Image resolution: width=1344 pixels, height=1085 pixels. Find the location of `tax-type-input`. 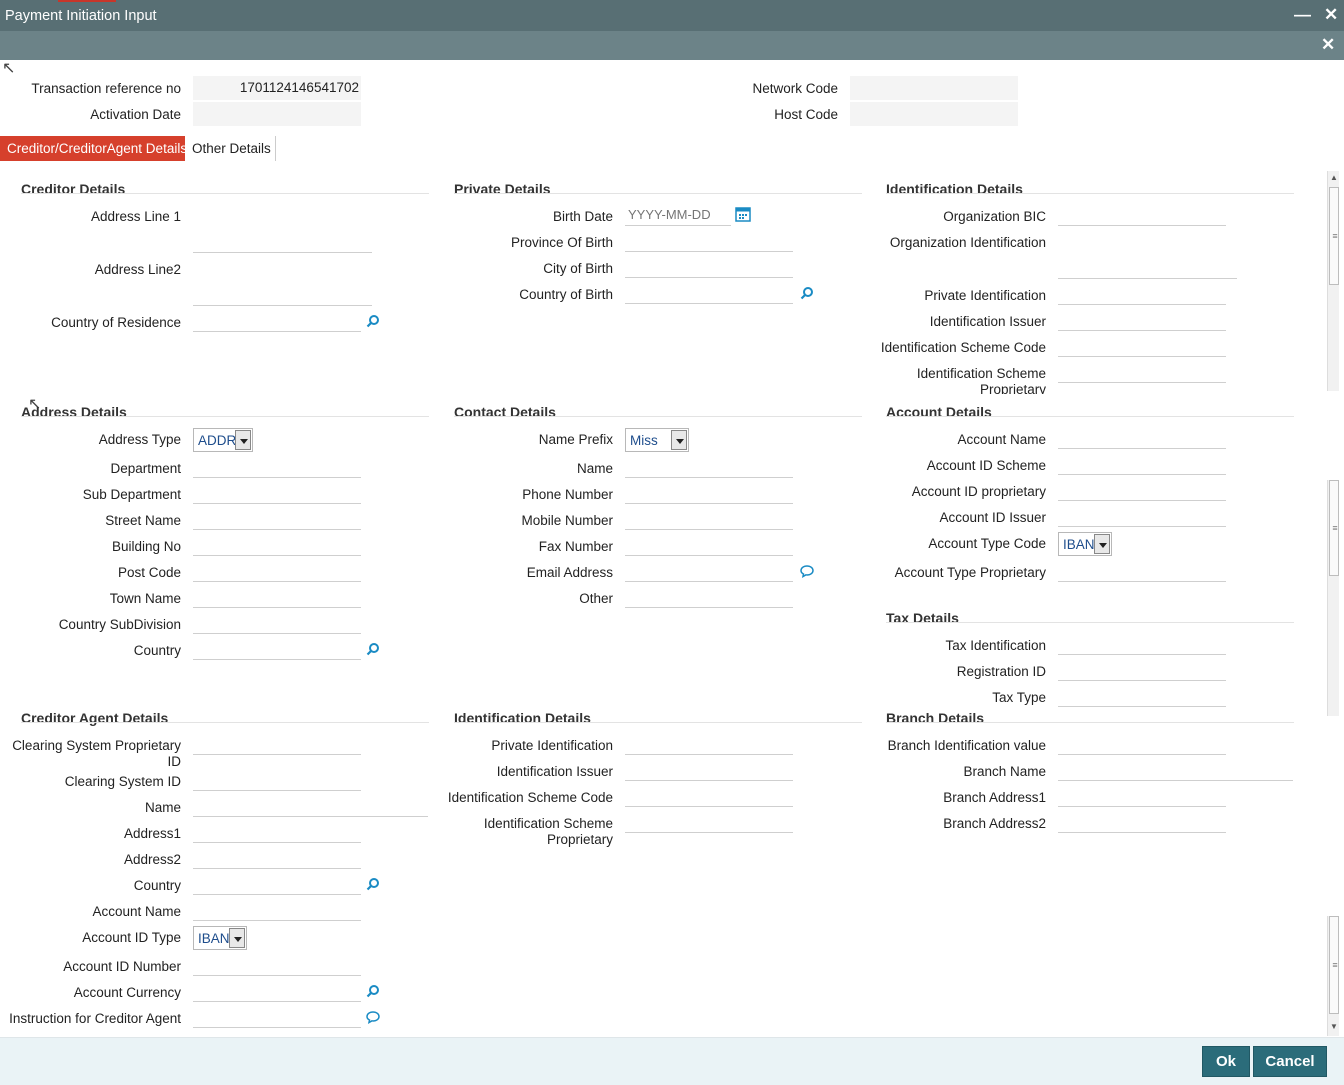

tax-type-input is located at coordinates (1142, 696).